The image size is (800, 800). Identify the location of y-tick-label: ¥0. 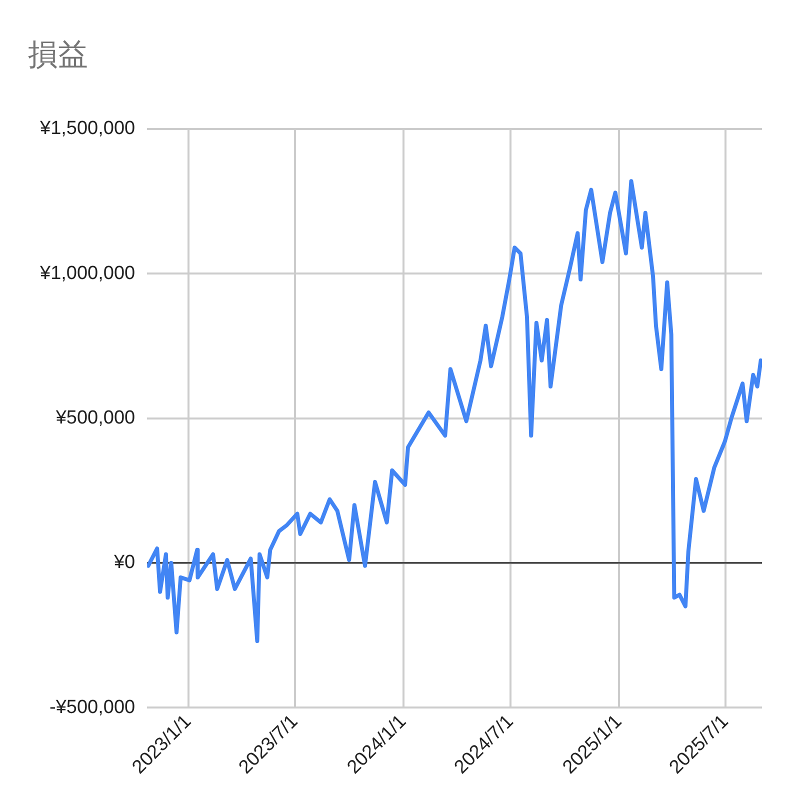
(124, 563).